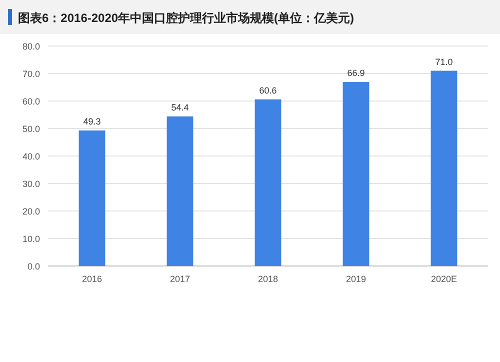 Image resolution: width=500 pixels, height=362 pixels. Describe the element at coordinates (444, 279) in the screenshot. I see `x-tick-label: 2020E` at that location.